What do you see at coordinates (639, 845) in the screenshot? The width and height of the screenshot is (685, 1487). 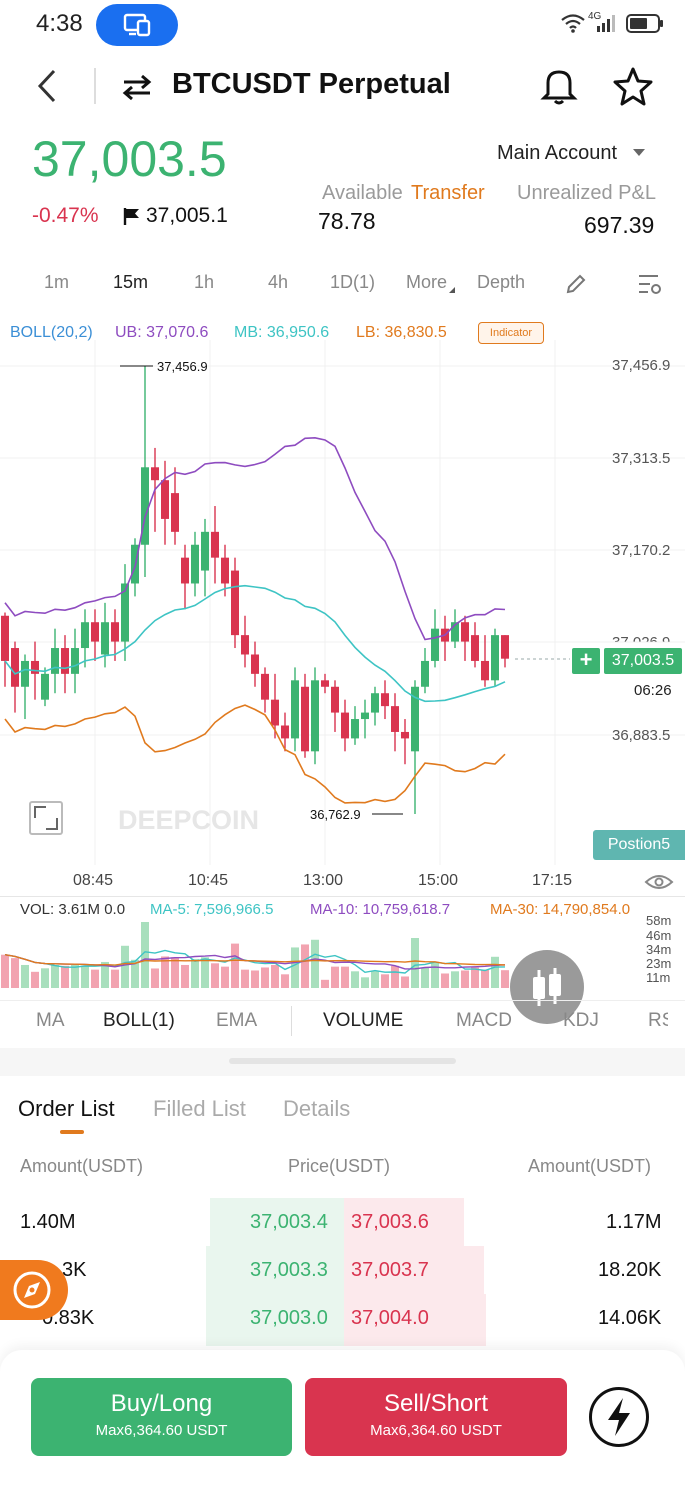 I see `position-button: Postion5` at bounding box center [639, 845].